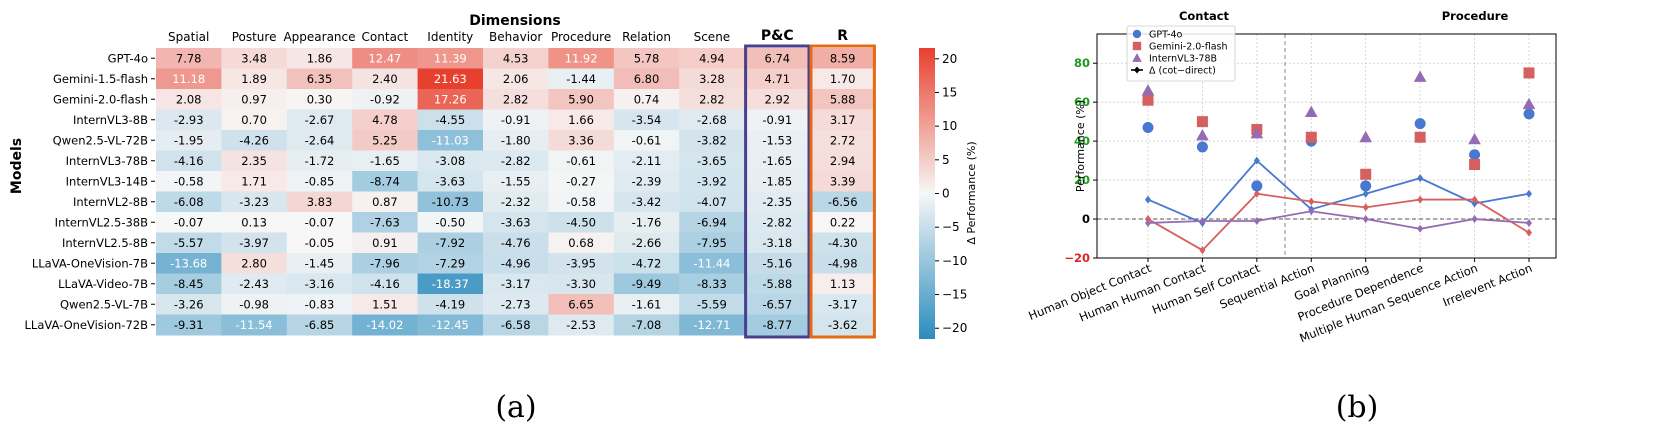 The image size is (1653, 431). I want to click on column-label: Appearance, so click(319, 37).